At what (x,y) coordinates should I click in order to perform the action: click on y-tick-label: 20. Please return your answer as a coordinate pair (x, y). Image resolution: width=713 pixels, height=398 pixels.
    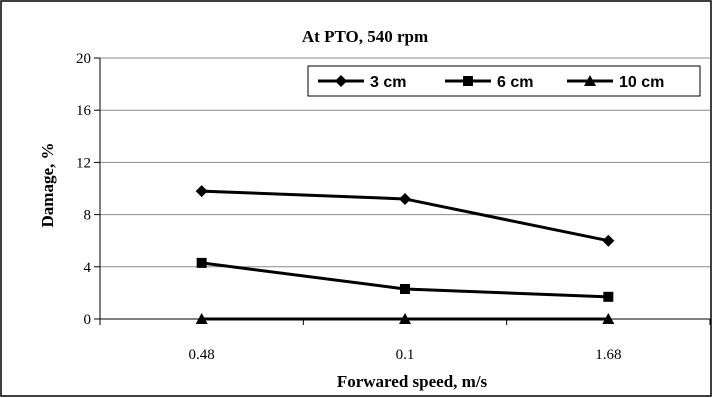
    Looking at the image, I should click on (83, 59).